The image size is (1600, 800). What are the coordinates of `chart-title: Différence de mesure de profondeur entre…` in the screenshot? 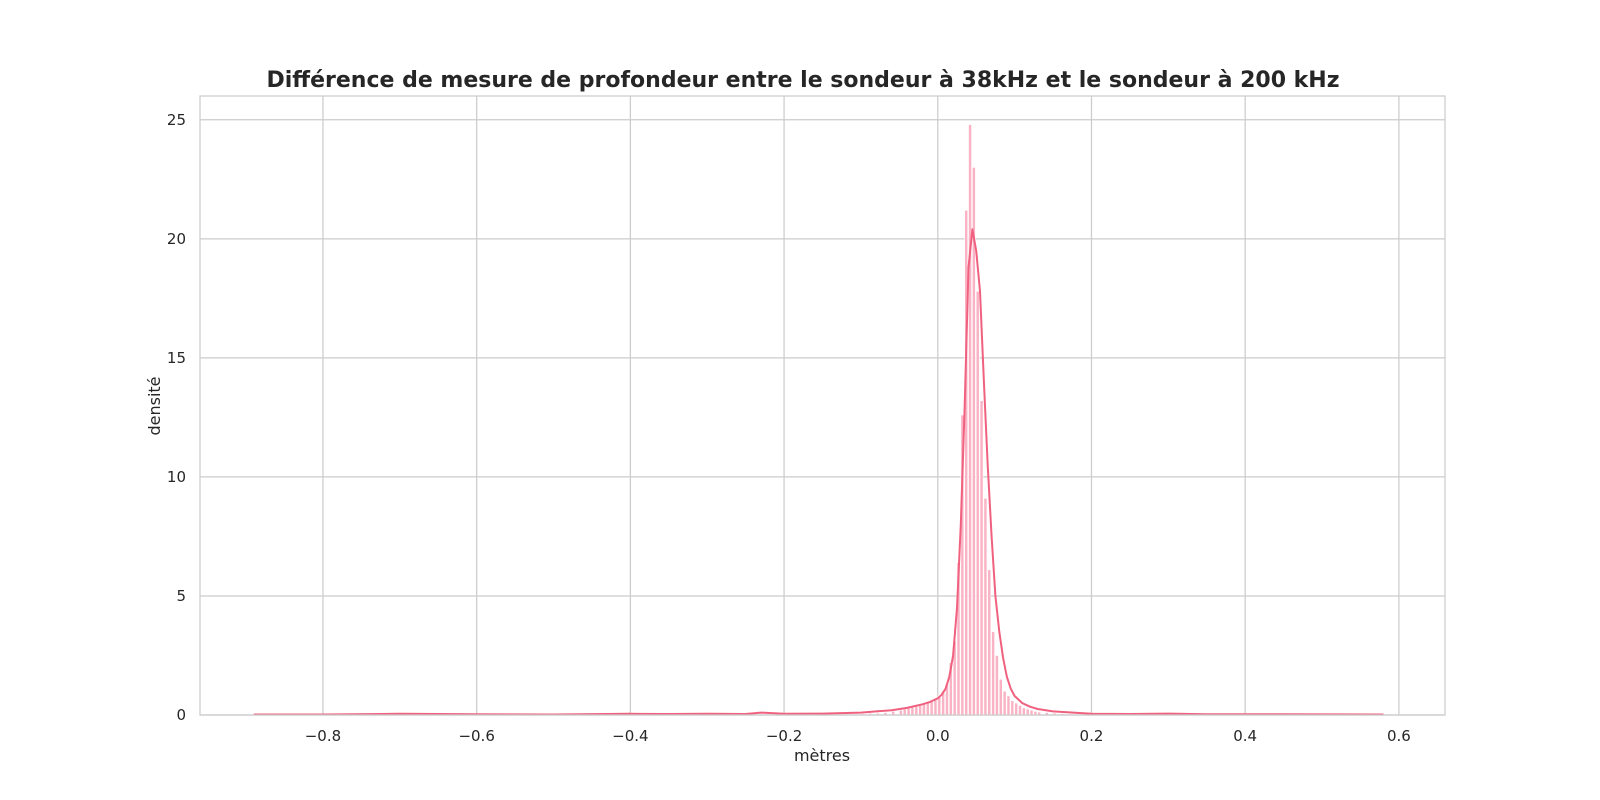 It's located at (802, 80).